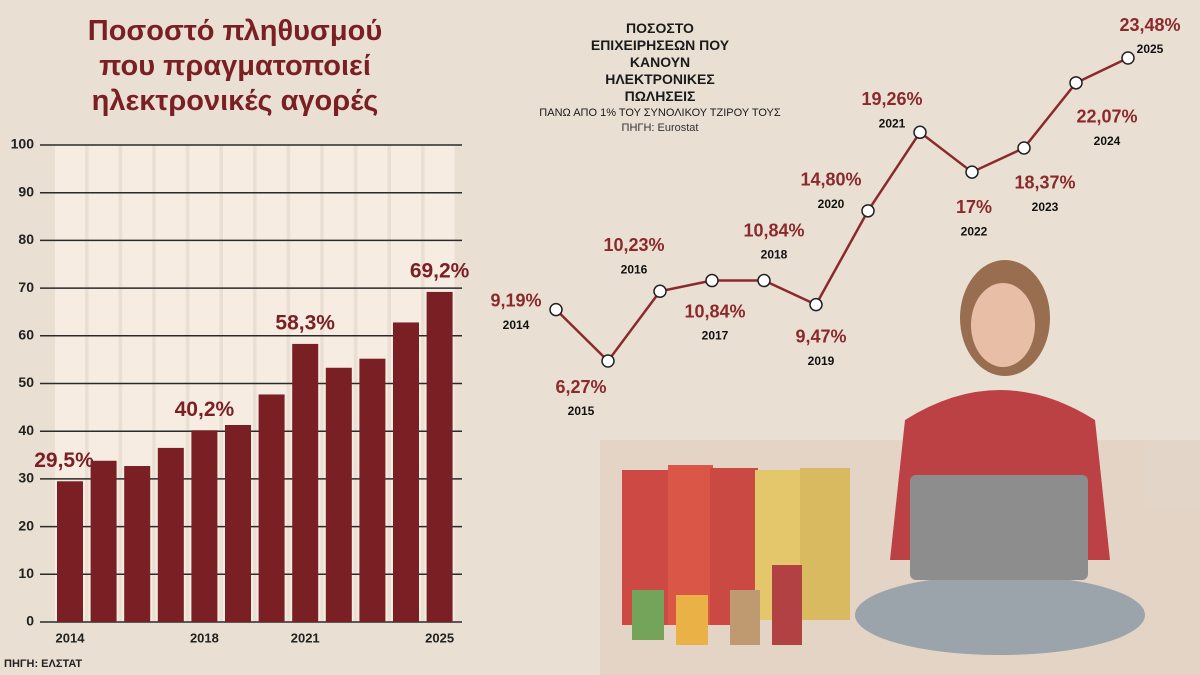  I want to click on y-tick-label: 50, so click(26, 382).